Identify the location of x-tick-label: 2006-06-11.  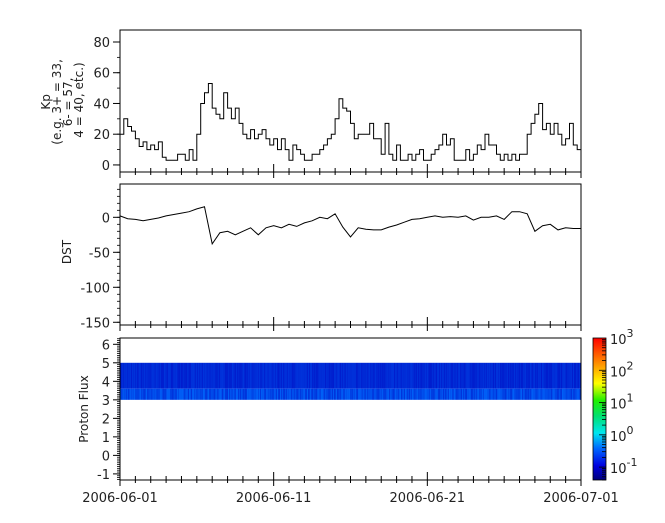
(274, 498).